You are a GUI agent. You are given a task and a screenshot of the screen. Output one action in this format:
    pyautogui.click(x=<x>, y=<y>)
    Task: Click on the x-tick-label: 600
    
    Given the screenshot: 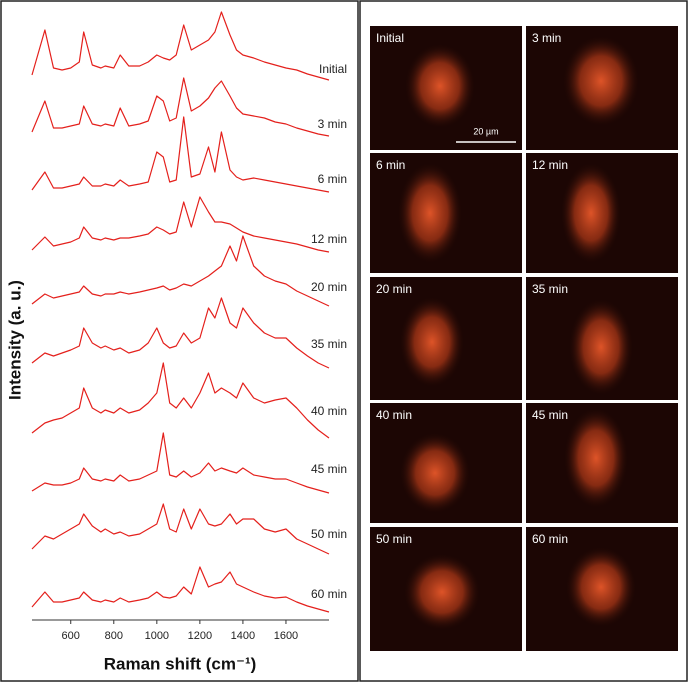 What is the action you would take?
    pyautogui.click(x=71, y=636)
    